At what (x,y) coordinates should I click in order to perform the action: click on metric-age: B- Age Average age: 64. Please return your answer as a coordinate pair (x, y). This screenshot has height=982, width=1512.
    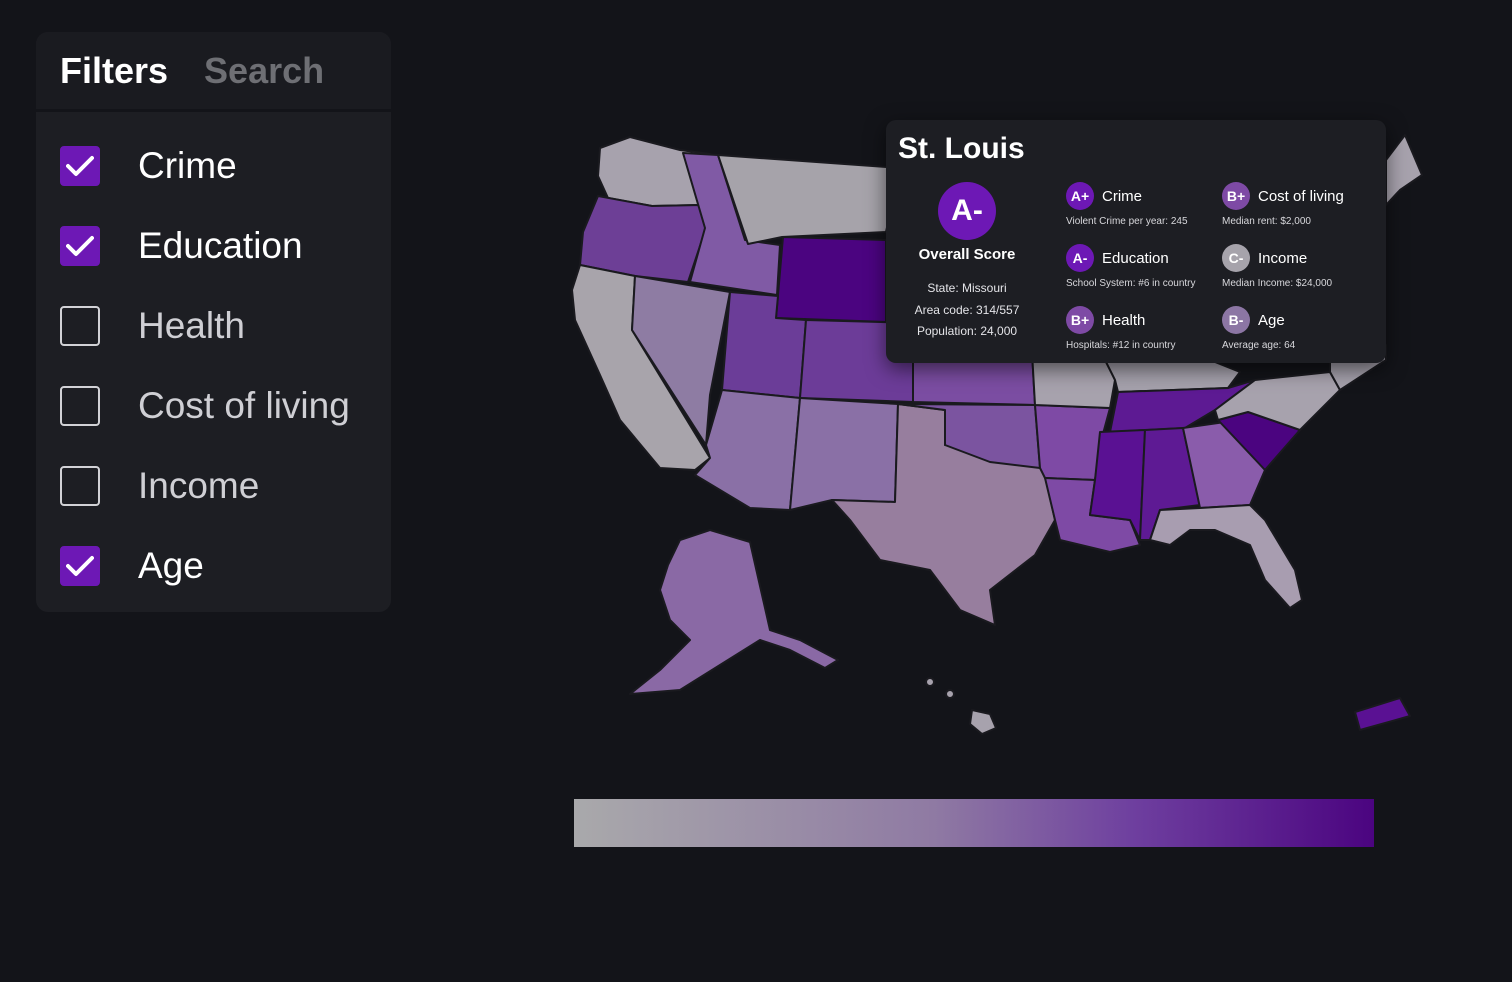
    Looking at the image, I should click on (1258, 328).